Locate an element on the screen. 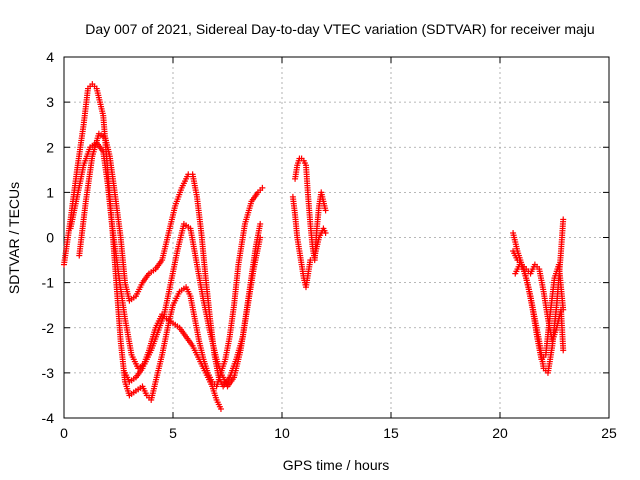 The image size is (640, 480). x-tick-label: 0 is located at coordinates (64, 433).